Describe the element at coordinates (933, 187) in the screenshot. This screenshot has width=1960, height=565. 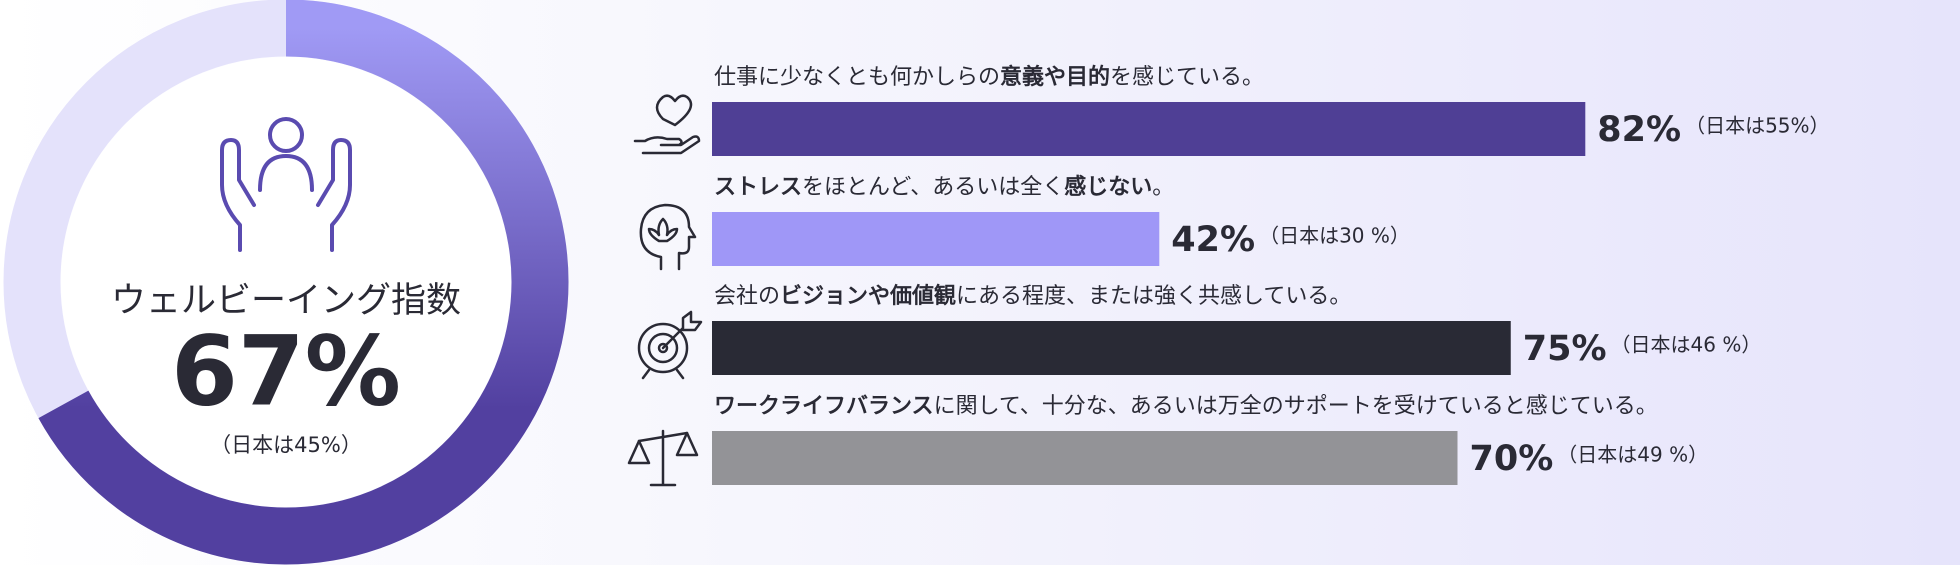
I see `label-part: をほとんど、あるいは全く` at that location.